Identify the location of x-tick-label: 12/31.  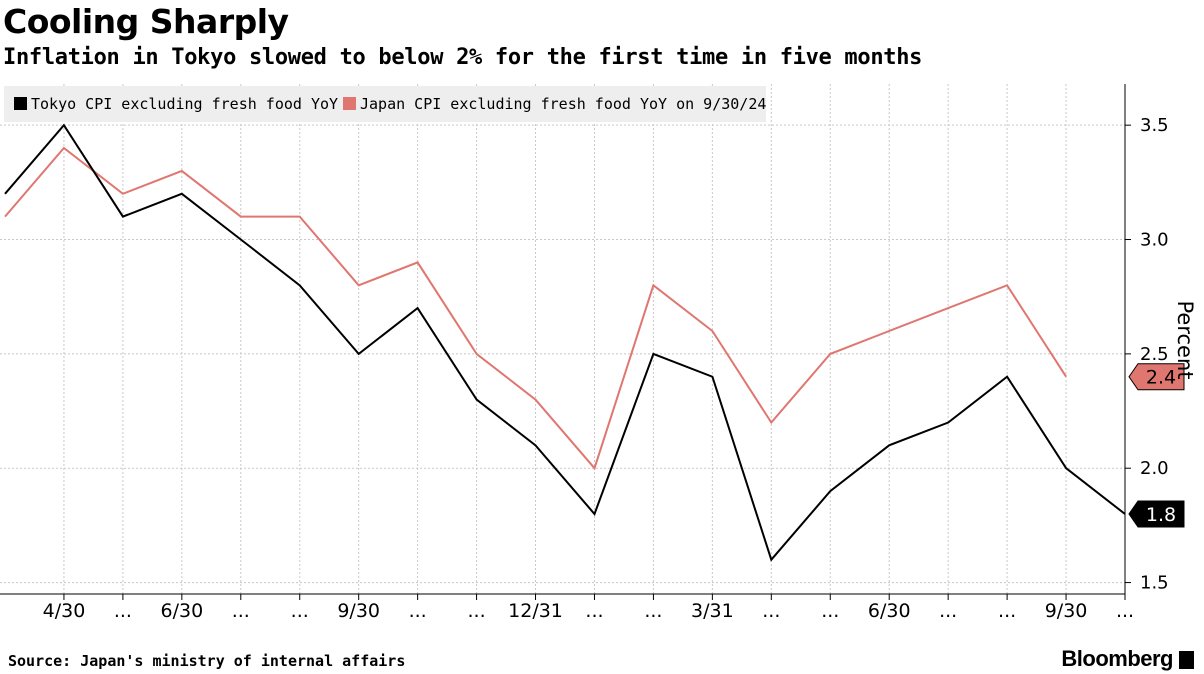
(535, 611).